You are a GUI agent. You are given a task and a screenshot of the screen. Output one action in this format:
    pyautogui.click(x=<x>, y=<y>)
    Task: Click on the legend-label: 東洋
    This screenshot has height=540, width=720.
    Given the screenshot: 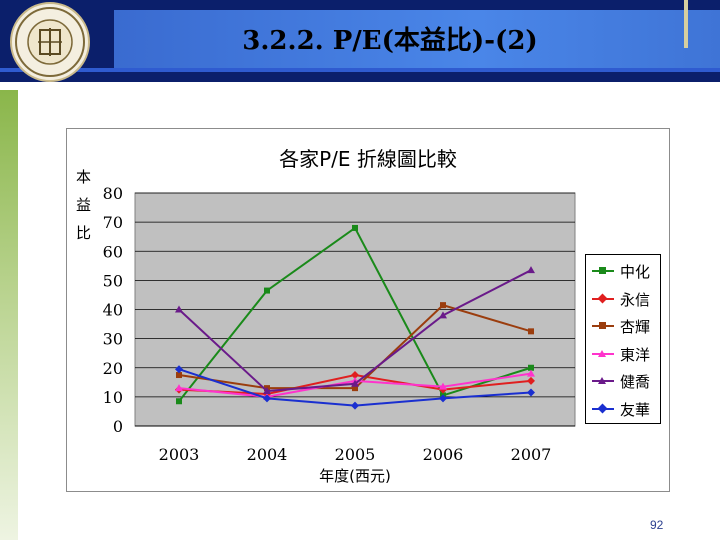 What is the action you would take?
    pyautogui.click(x=635, y=354)
    